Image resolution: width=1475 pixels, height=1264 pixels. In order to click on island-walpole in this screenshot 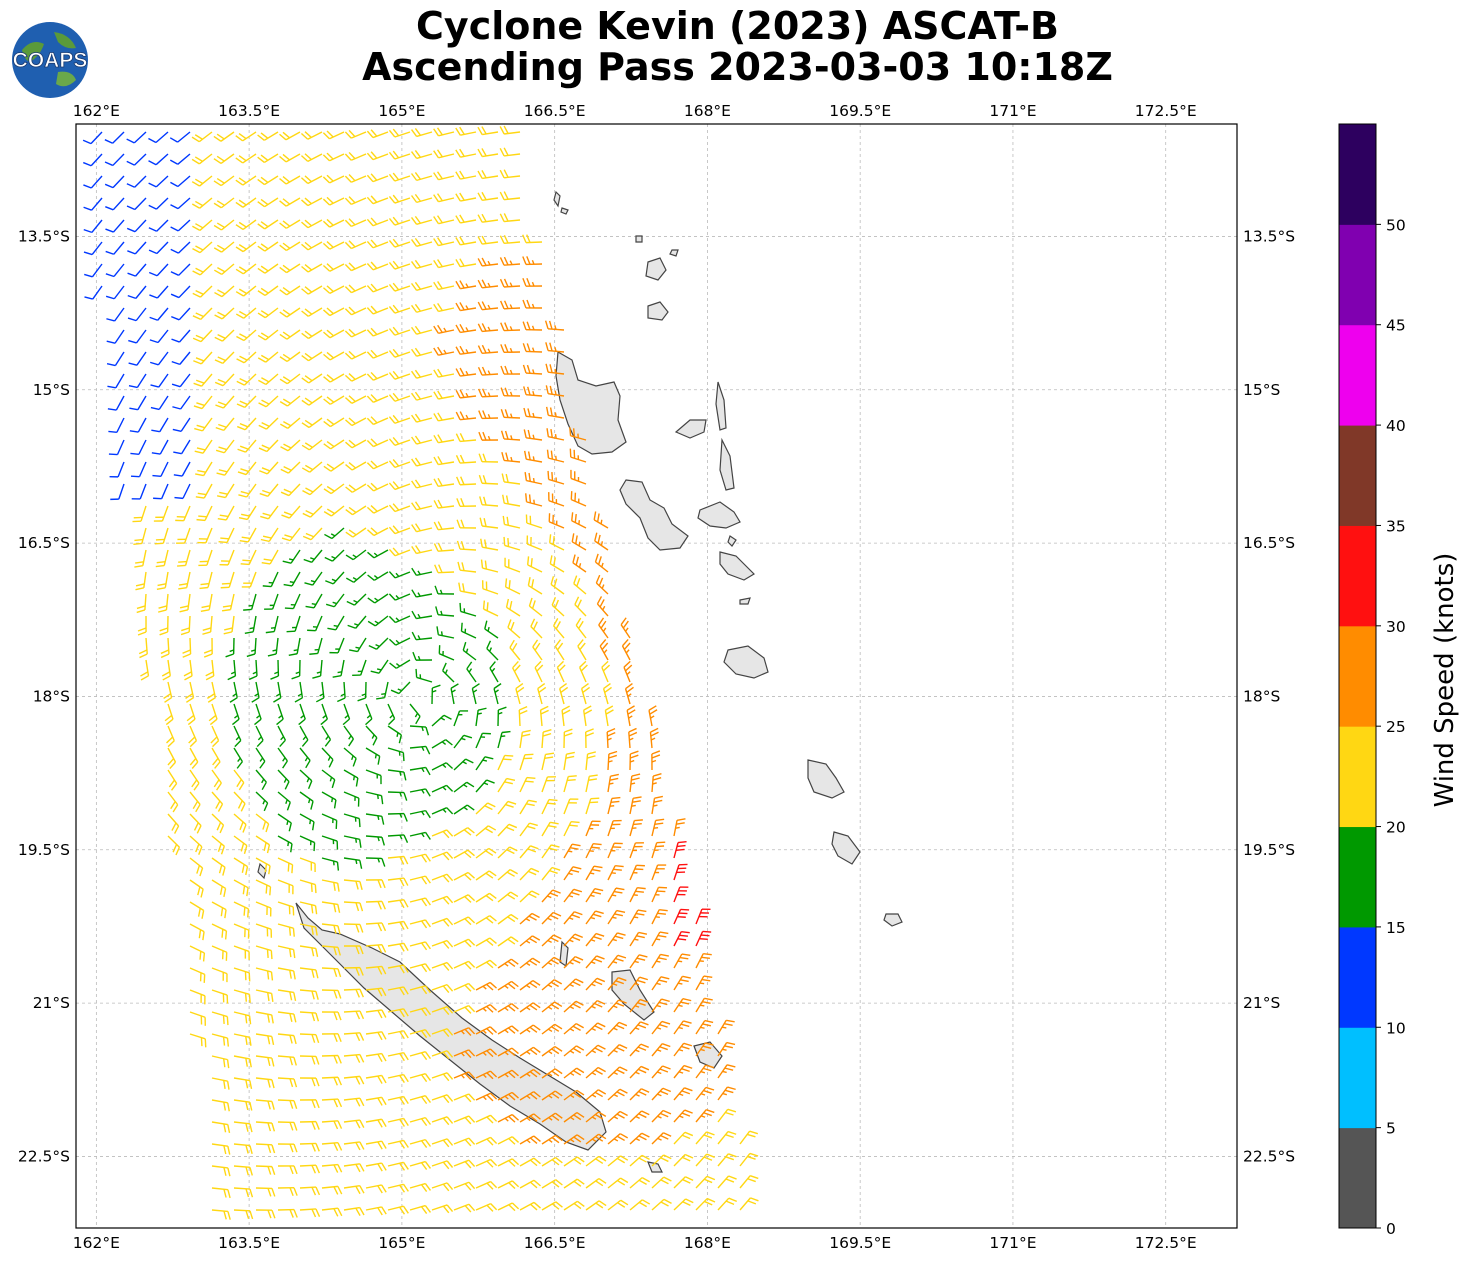, I will do `click(708, 1055)`.